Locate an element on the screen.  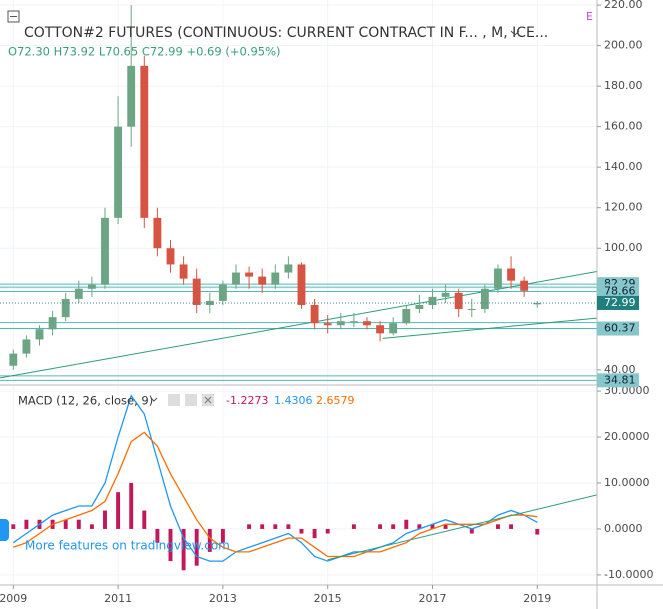
signal-value: 2.6579 is located at coordinates (335, 400).